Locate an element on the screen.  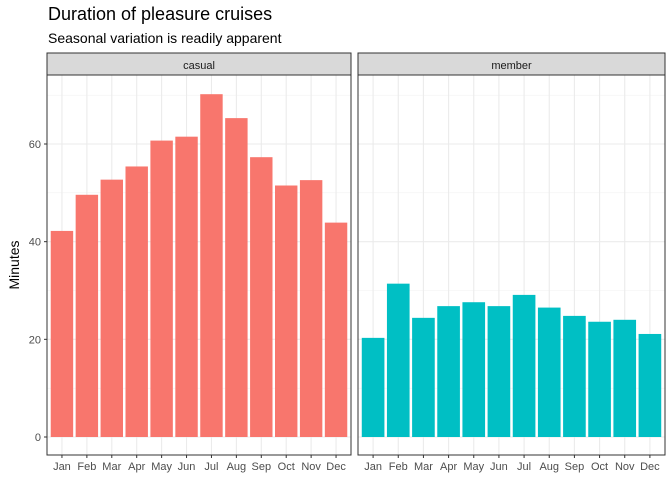
bar-member-mar is located at coordinates (423, 377).